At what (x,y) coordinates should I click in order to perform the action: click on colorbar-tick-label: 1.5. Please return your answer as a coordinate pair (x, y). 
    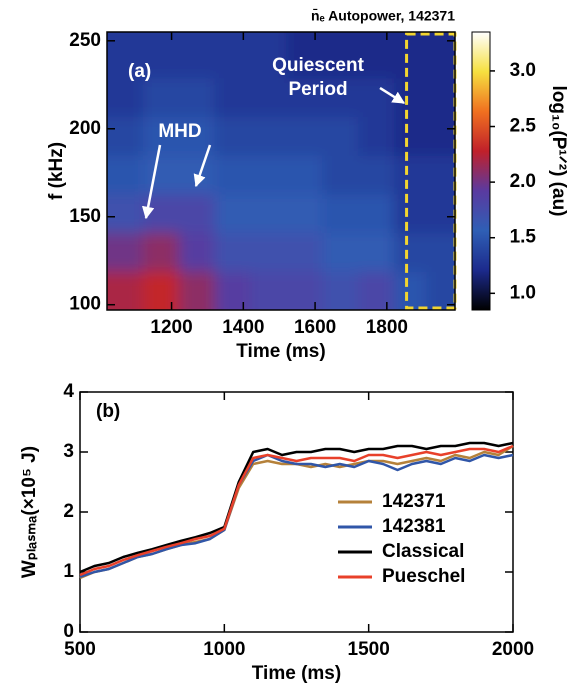
    Looking at the image, I should click on (523, 237).